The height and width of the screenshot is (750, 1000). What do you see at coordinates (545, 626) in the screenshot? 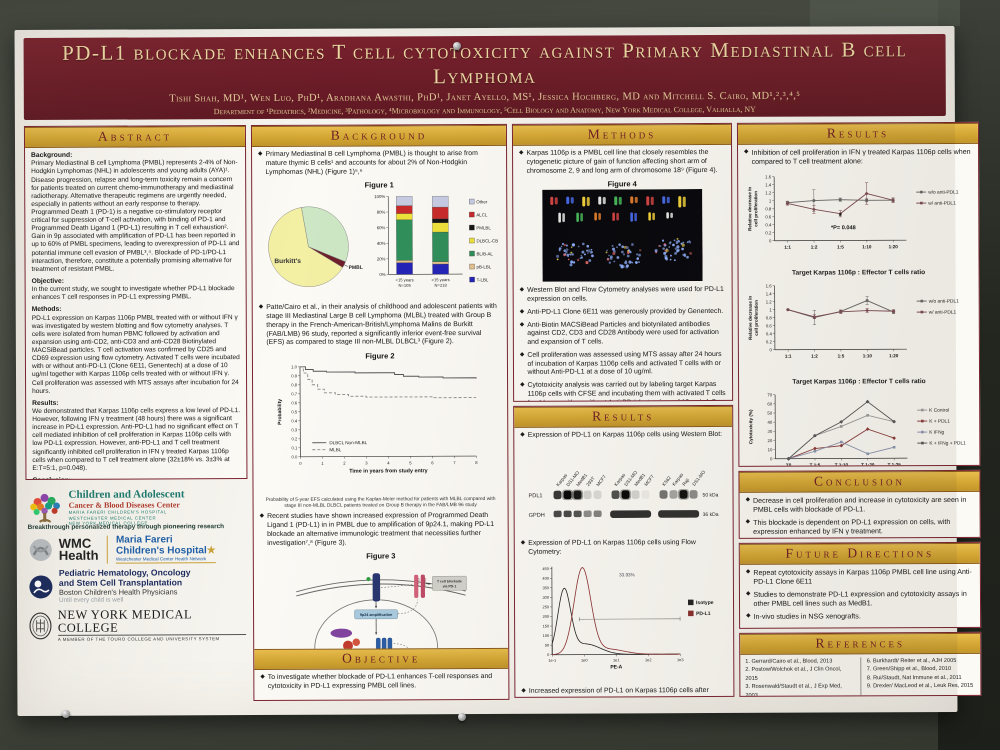
I see `svg-text: 150` at bounding box center [545, 626].